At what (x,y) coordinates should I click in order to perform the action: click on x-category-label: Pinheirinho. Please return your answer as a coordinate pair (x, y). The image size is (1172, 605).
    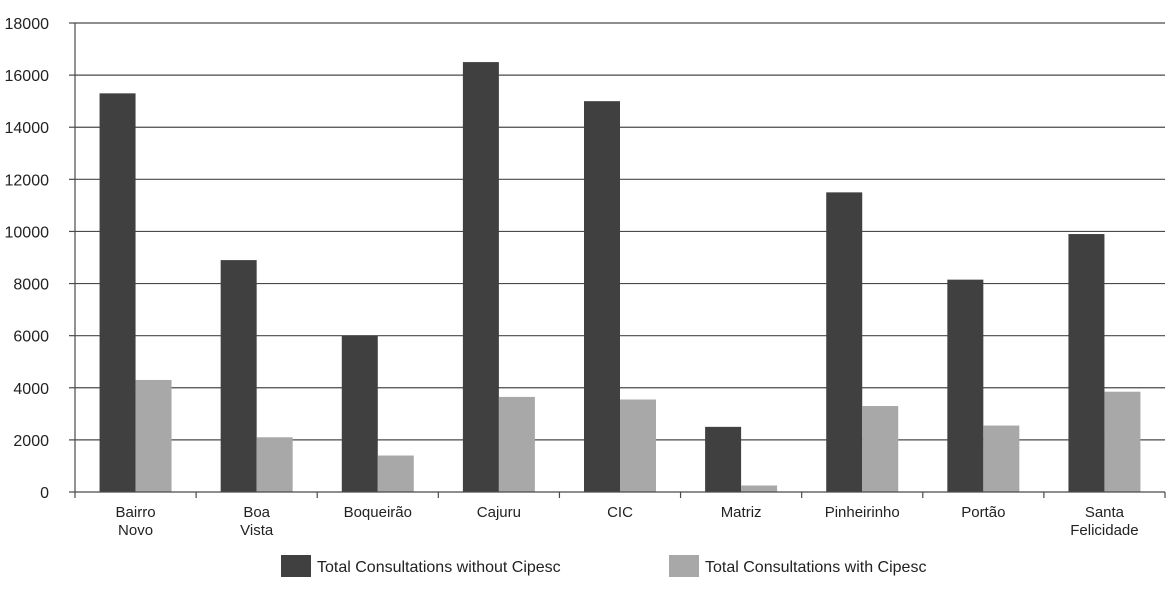
    Looking at the image, I should click on (862, 512).